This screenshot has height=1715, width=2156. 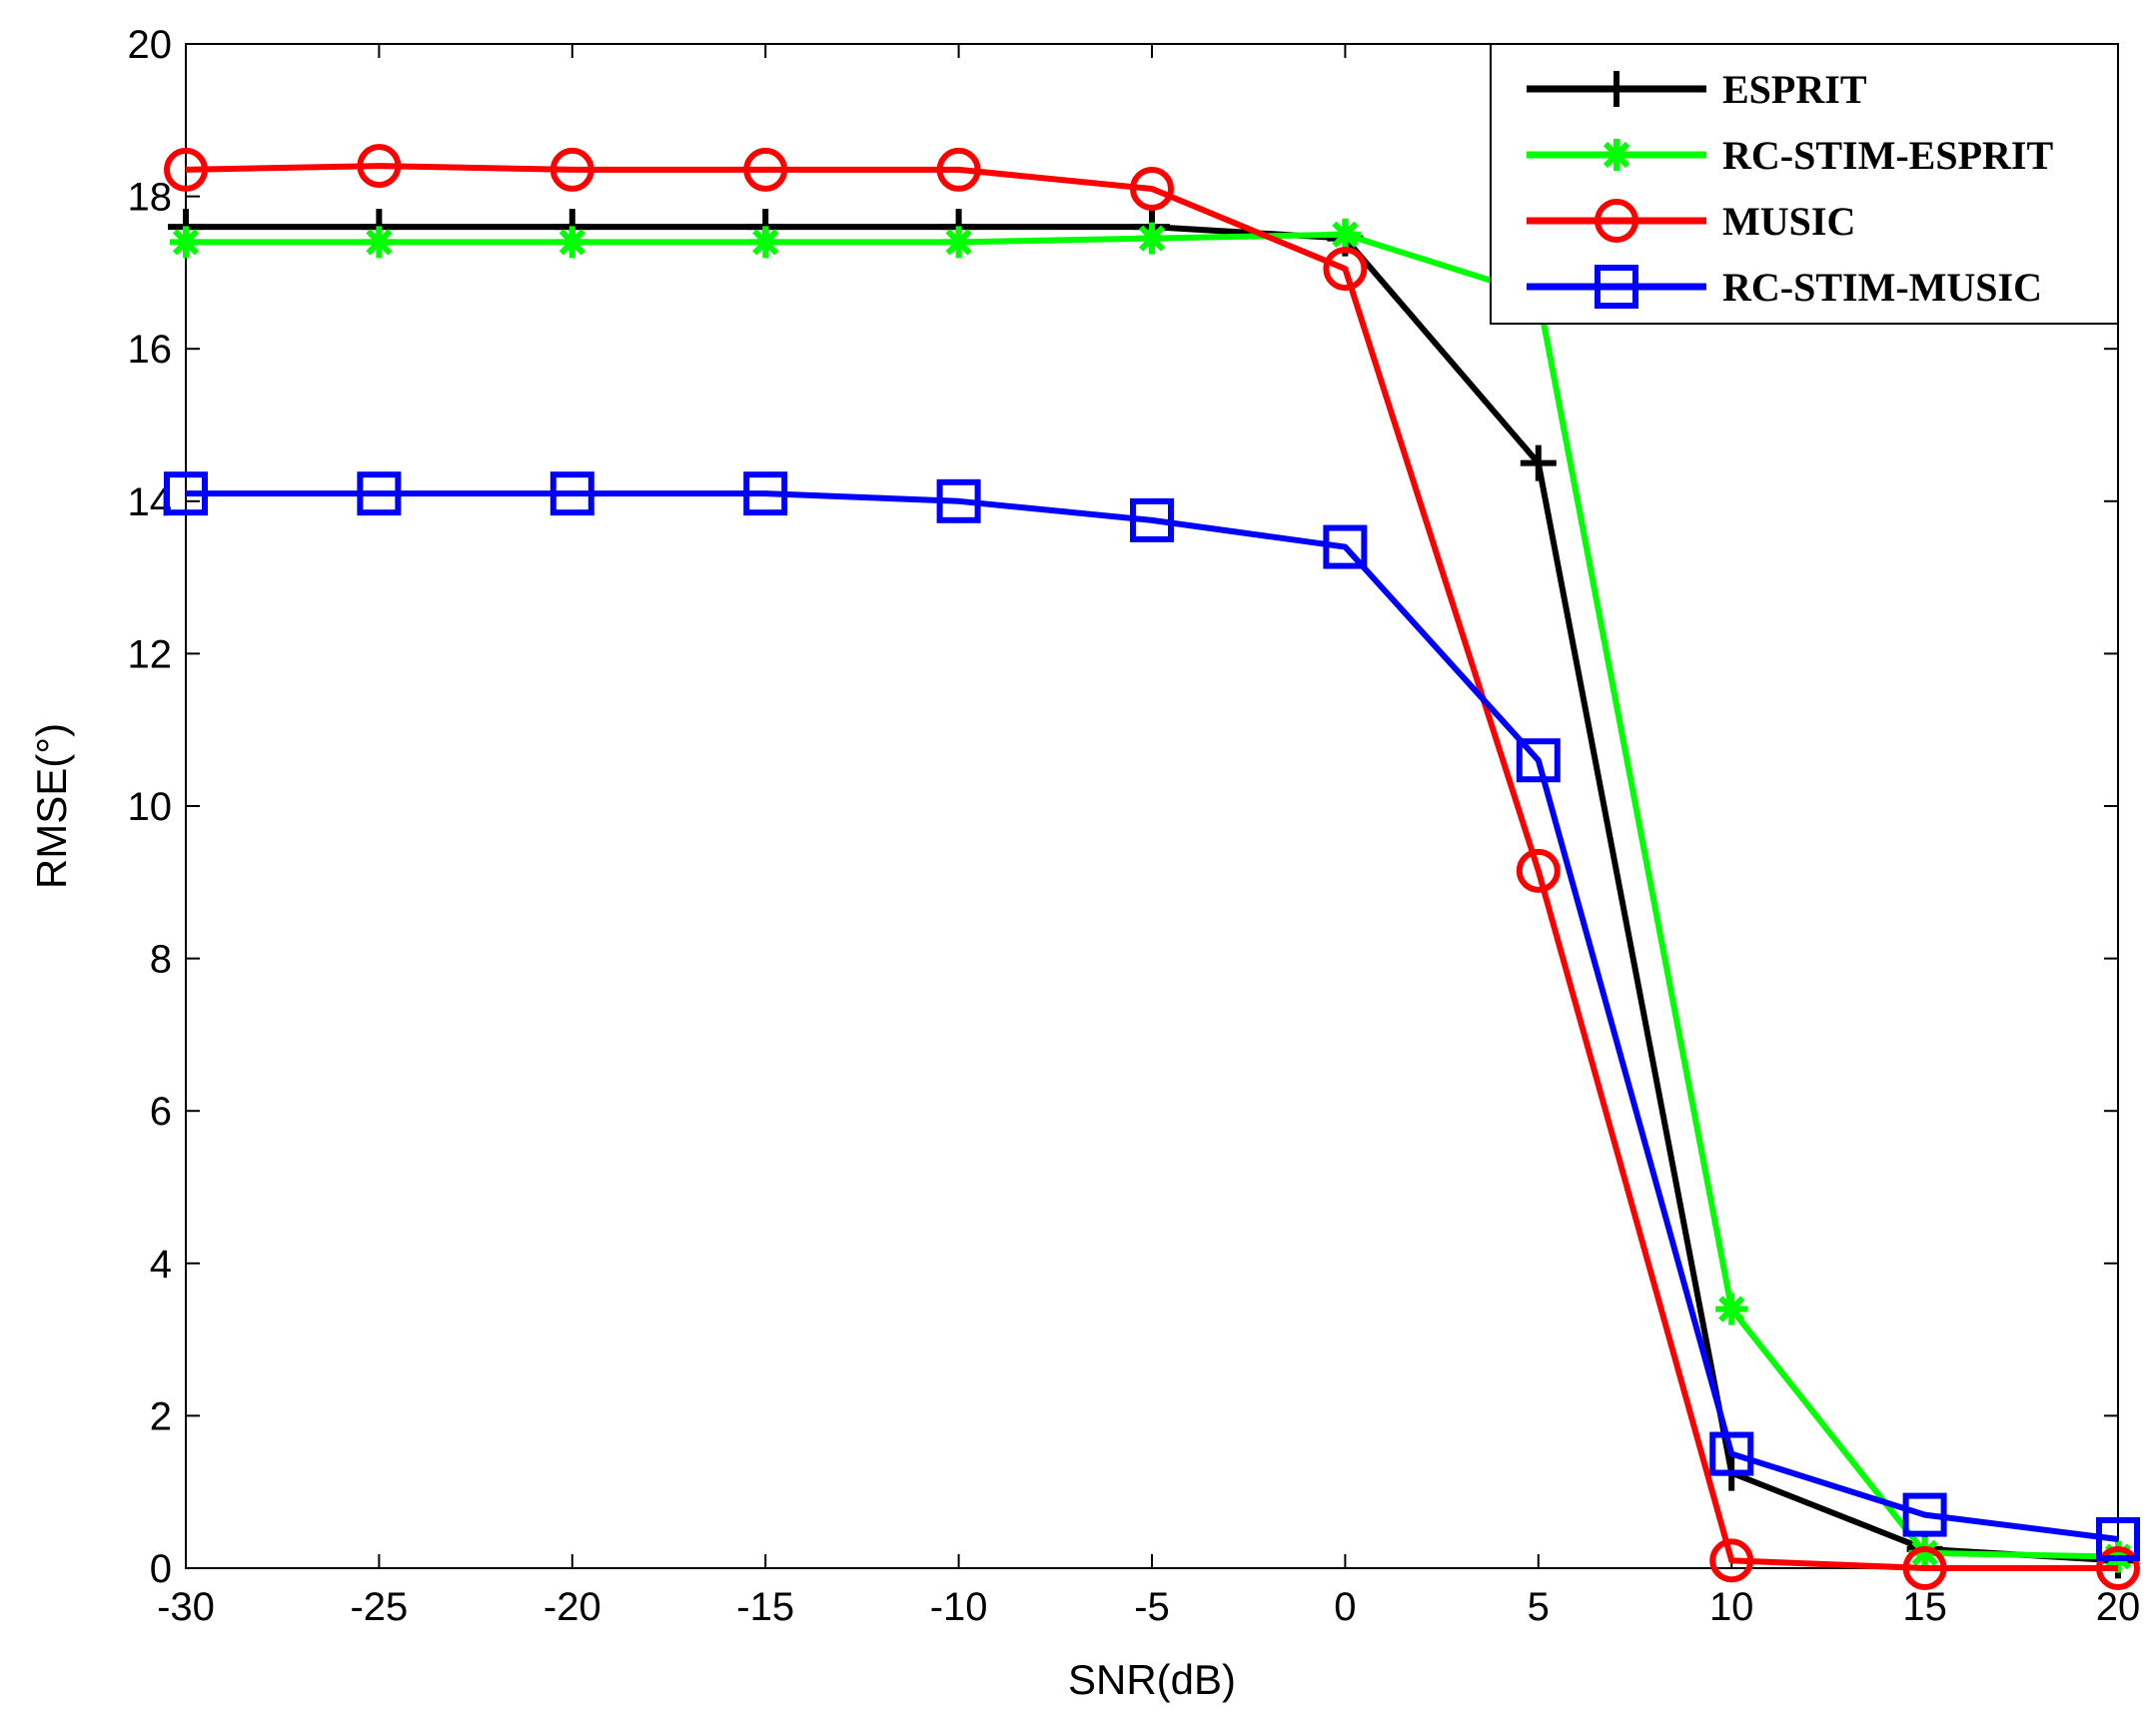 I want to click on legend-marker-rc-stim-esprit-d2, so click(x=1616, y=155).